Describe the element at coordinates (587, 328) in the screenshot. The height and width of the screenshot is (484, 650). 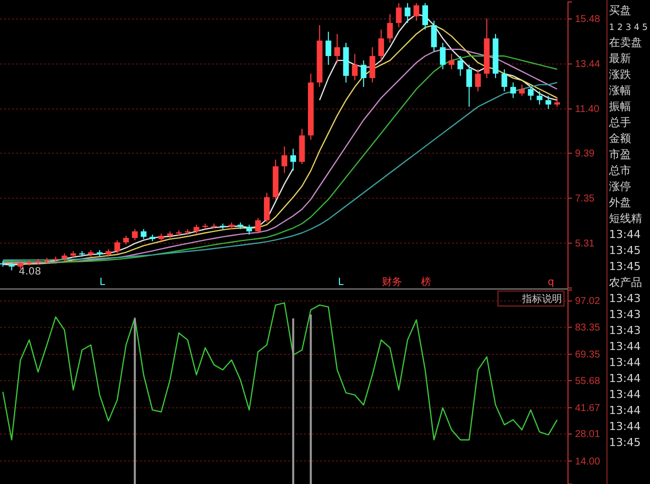
I see `y-tick-label: 83.35` at that location.